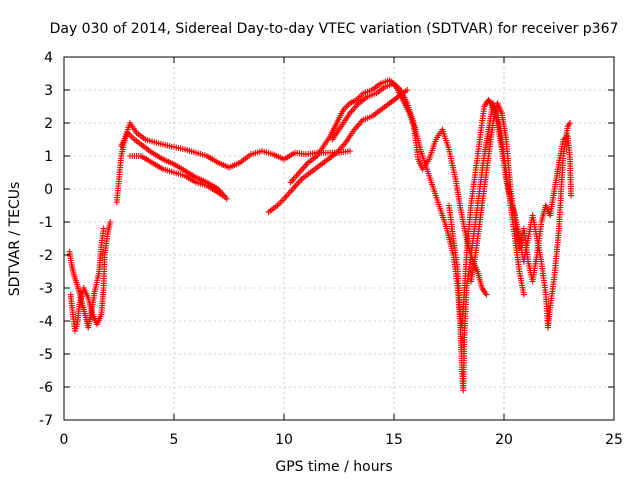 This screenshot has height=480, width=640. What do you see at coordinates (614, 440) in the screenshot?
I see `x-tick-label: 25` at bounding box center [614, 440].